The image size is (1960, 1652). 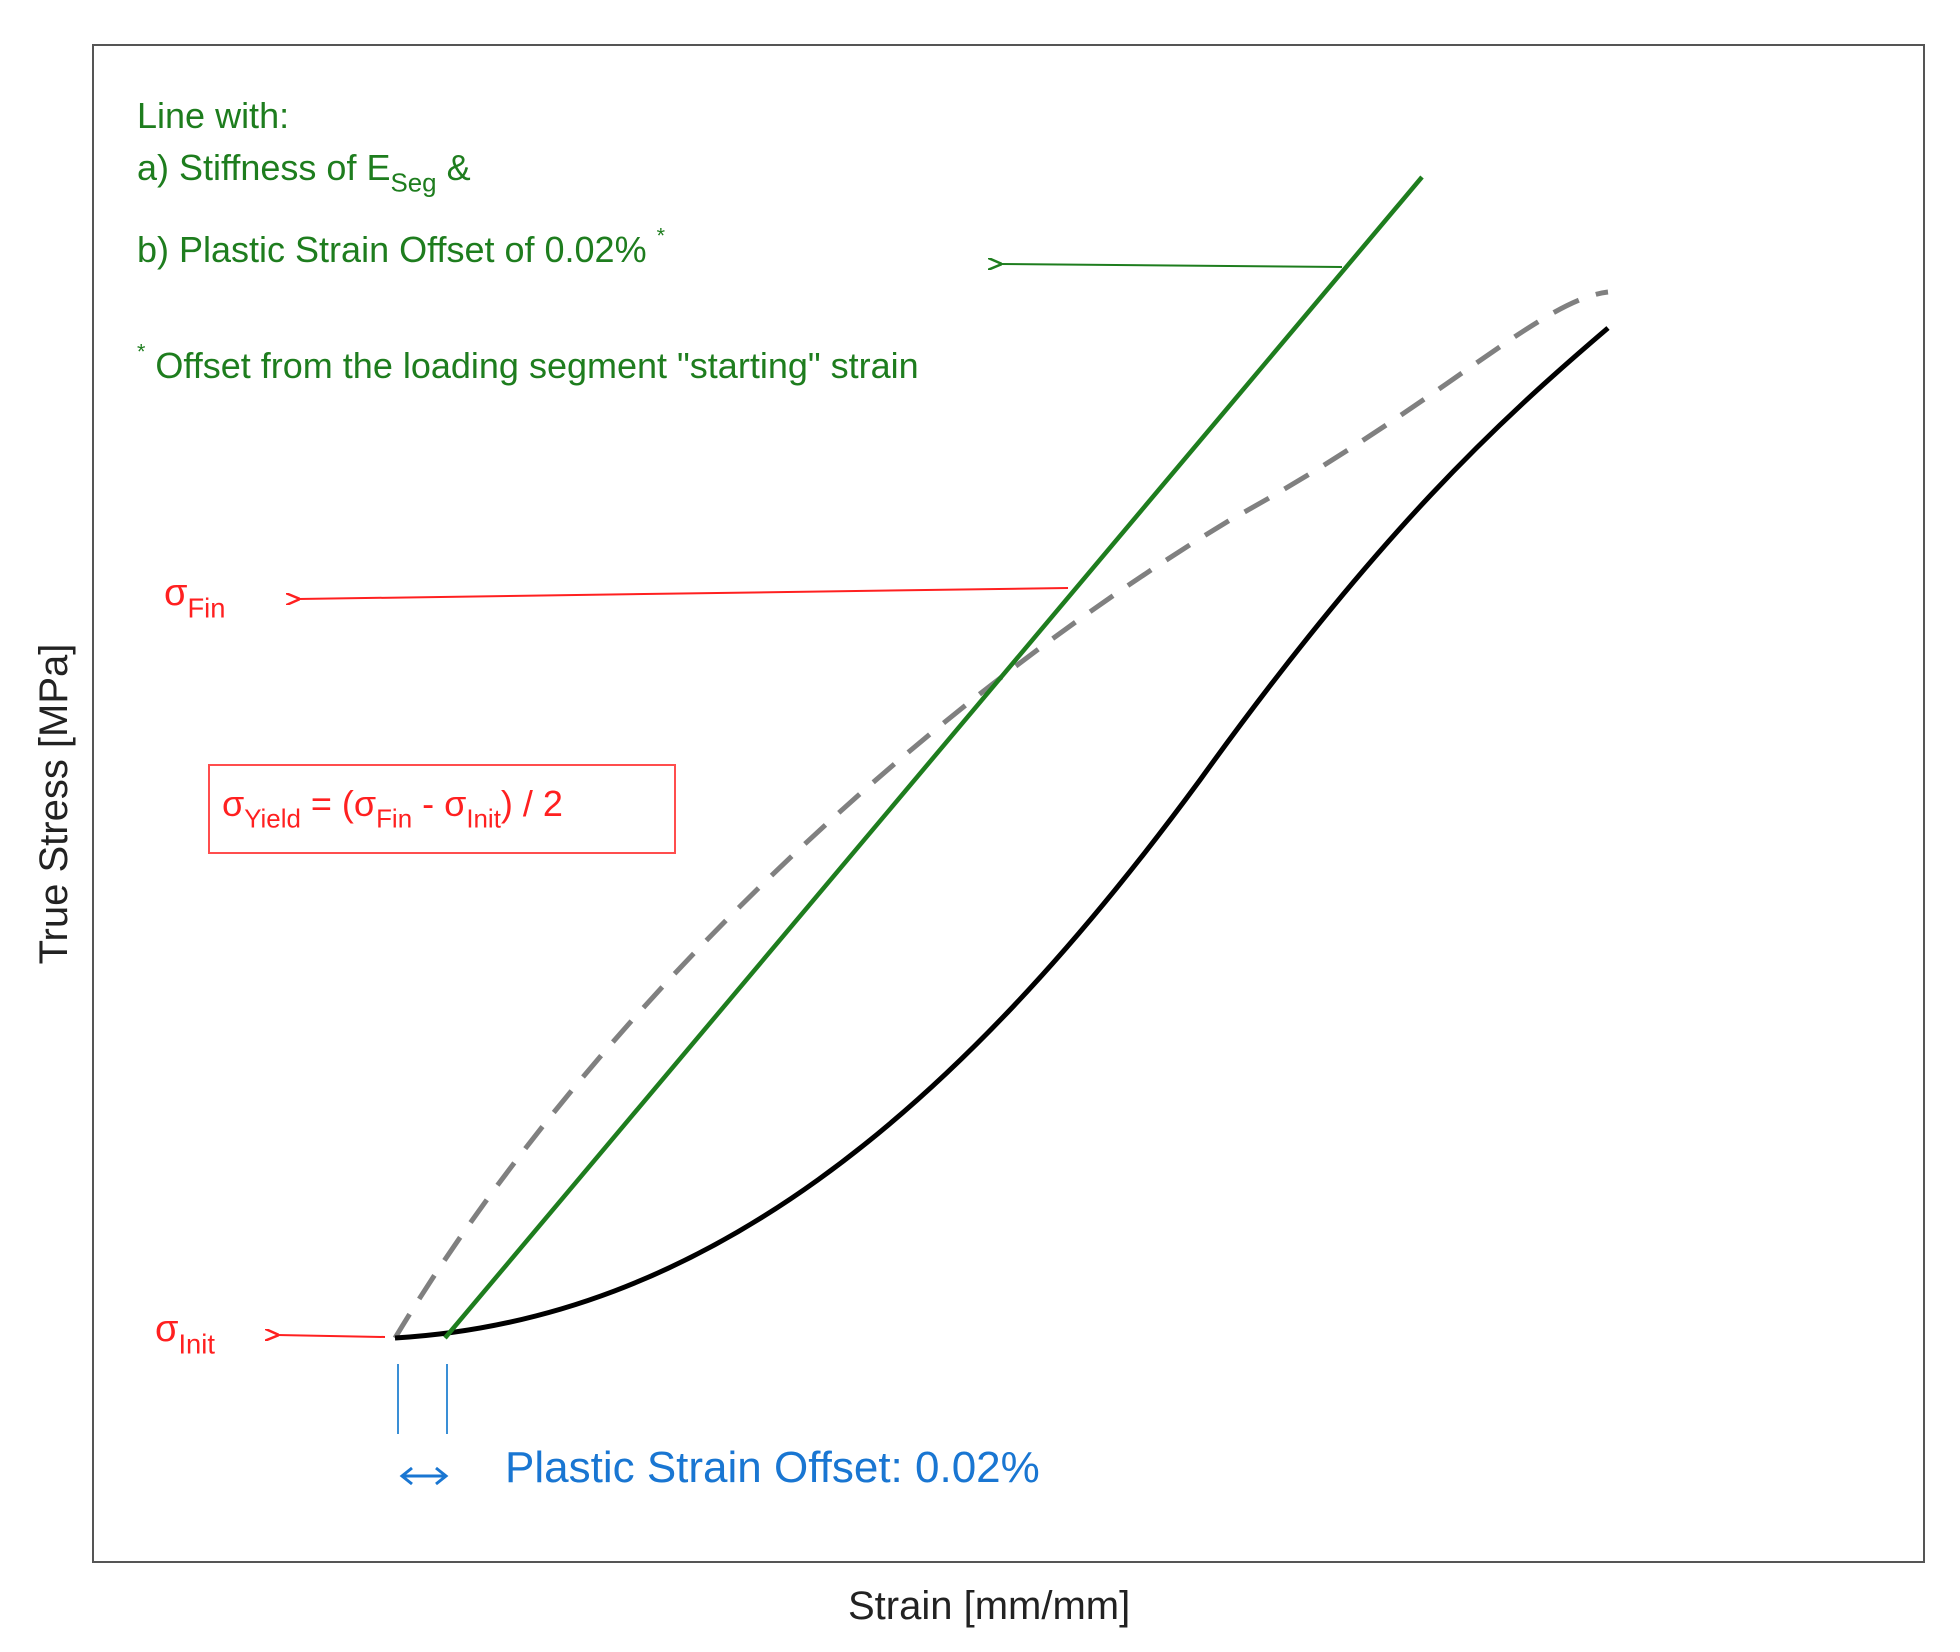 What do you see at coordinates (264, 167) in the screenshot?
I see `stiffness-prefix: a) Stiffness of E` at bounding box center [264, 167].